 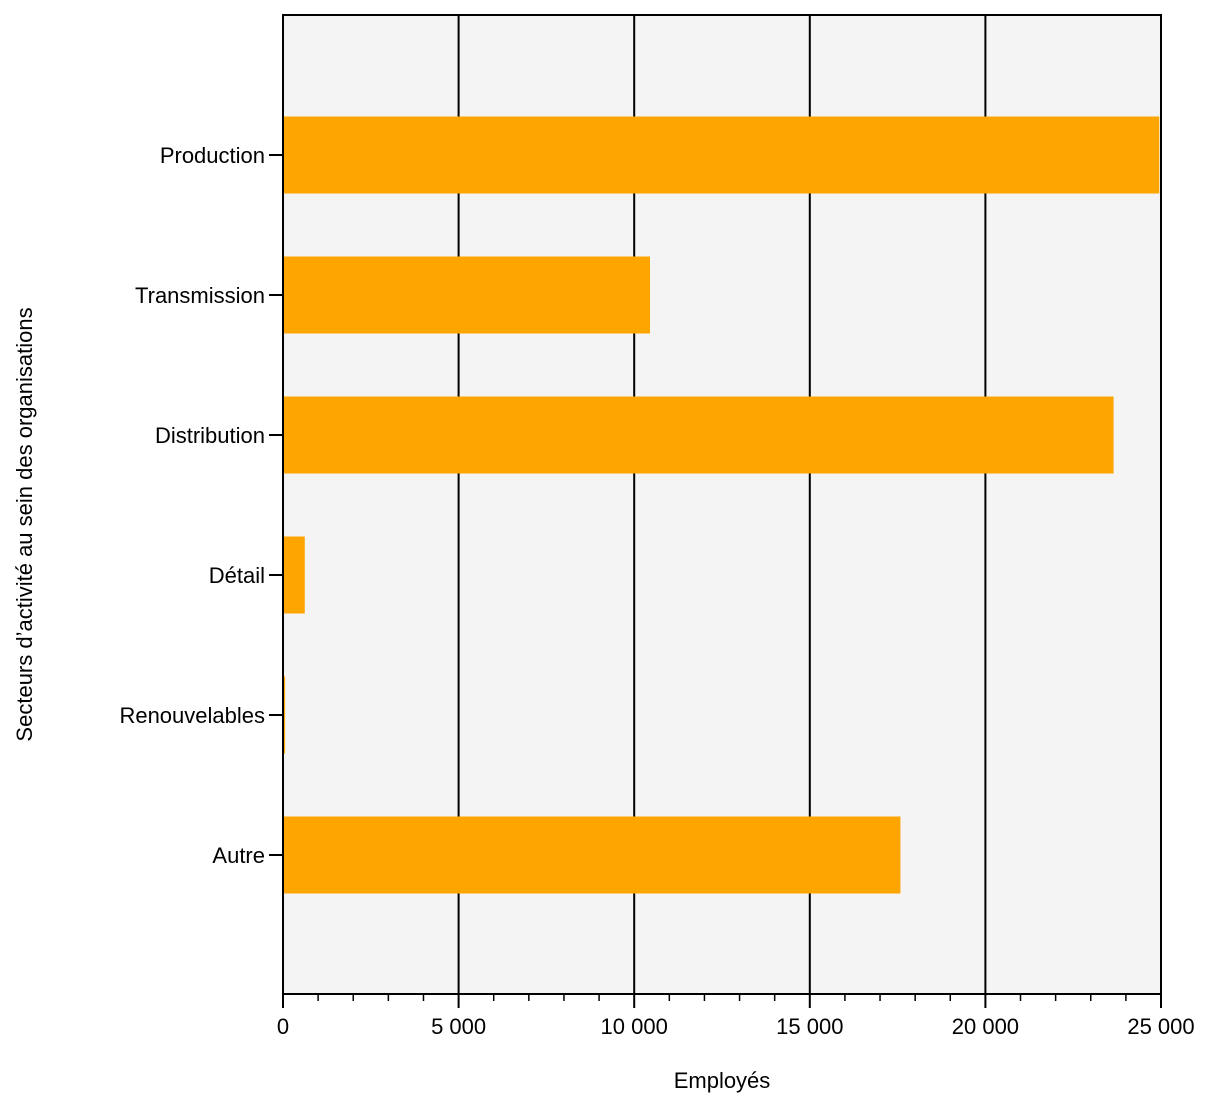 I want to click on y-tick-label: Distribution, so click(x=210, y=435).